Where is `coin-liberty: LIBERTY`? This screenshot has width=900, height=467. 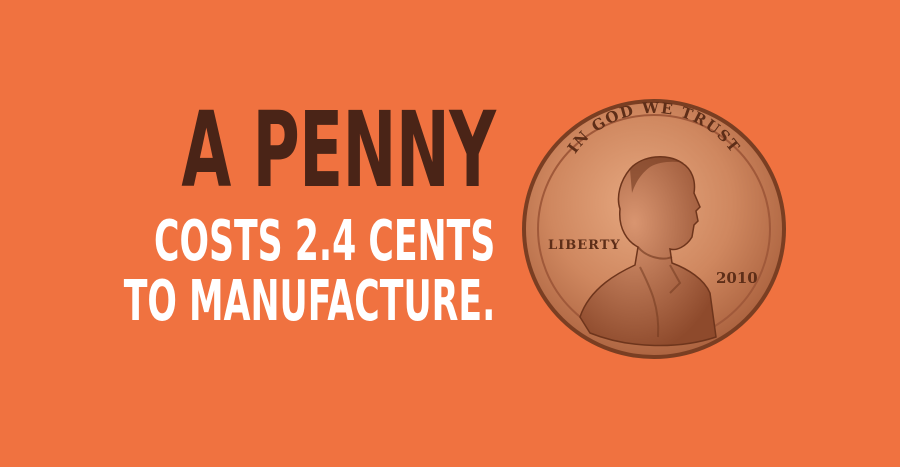 coin-liberty: LIBERTY is located at coordinates (584, 245).